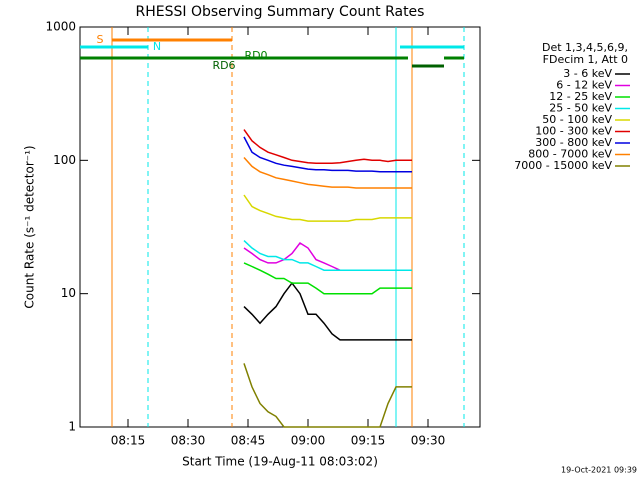  I want to click on x-axis-label: Start Time (19-Aug-11 08:03:02), so click(280, 462).